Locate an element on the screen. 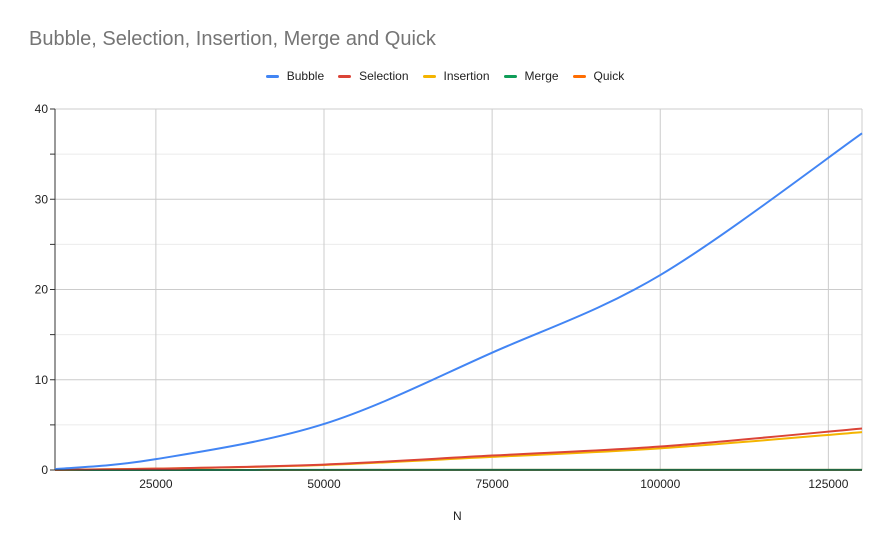  y-tick-label: 0 is located at coordinates (44, 470).